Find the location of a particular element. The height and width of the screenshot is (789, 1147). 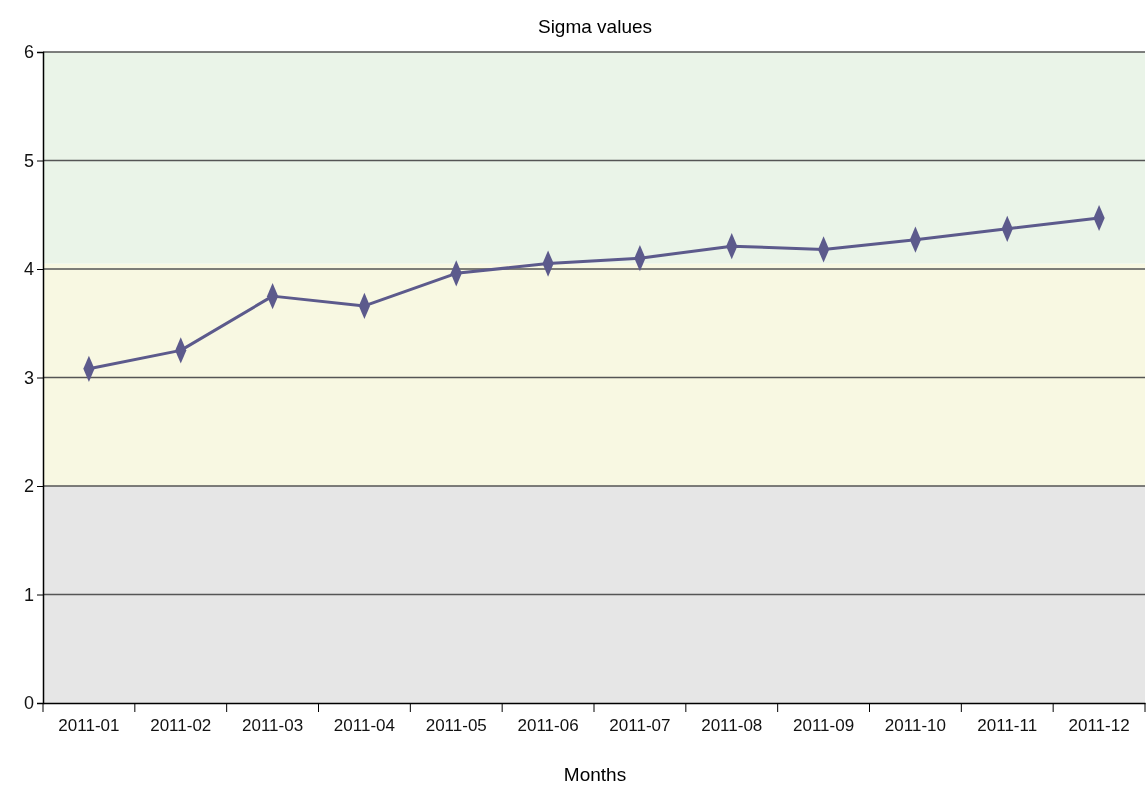

y-tick-label: 0 is located at coordinates (28, 703).